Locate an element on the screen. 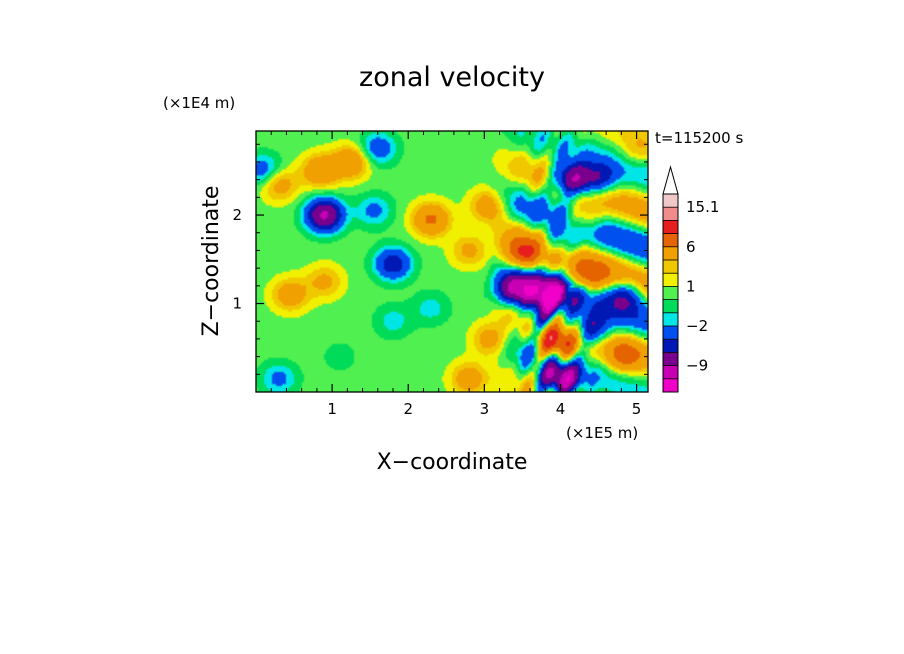 Image resolution: width=904 pixels, height=654 pixels. y-tick-label: 1 is located at coordinates (237, 304).